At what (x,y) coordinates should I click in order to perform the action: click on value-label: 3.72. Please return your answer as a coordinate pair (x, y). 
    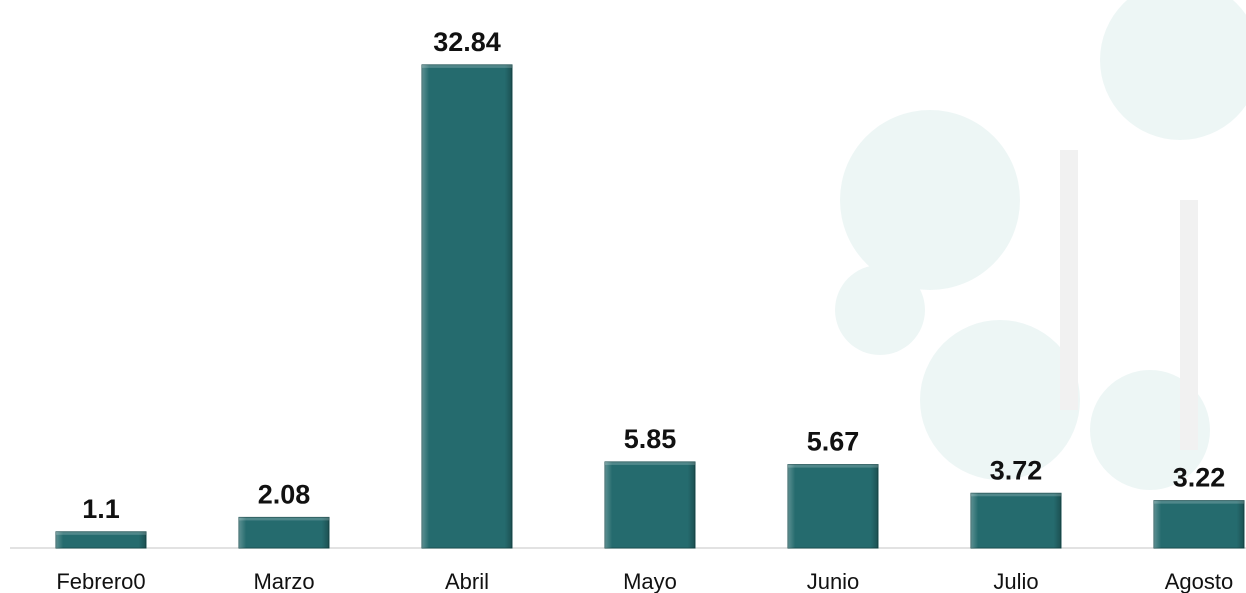
    Looking at the image, I should click on (1016, 470).